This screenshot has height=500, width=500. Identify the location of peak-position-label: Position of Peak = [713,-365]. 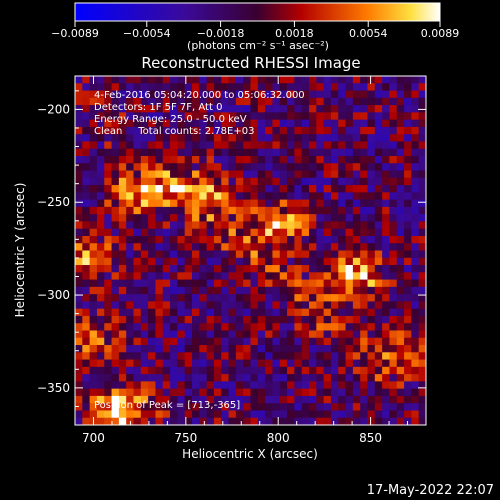
(167, 405).